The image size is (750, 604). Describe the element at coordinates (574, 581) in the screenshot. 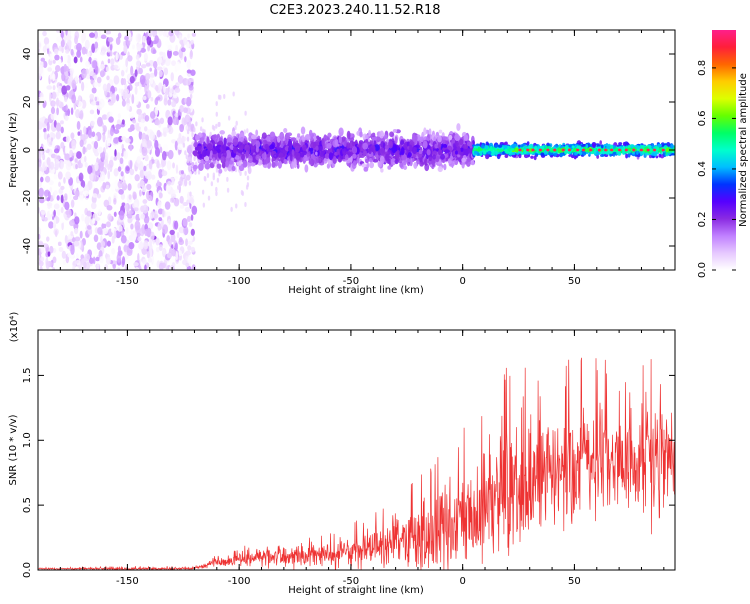

I see `snr-x-tick-label: 50` at that location.